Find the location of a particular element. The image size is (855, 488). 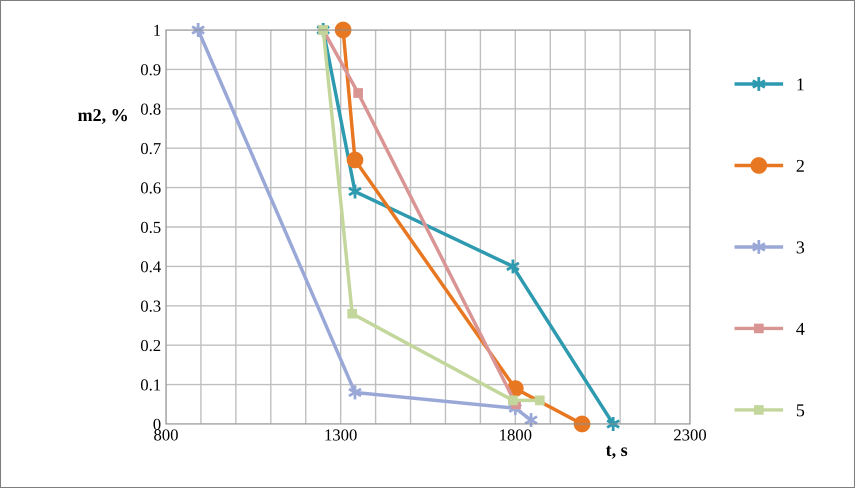

y-axis-title: m2, % is located at coordinates (103, 116).